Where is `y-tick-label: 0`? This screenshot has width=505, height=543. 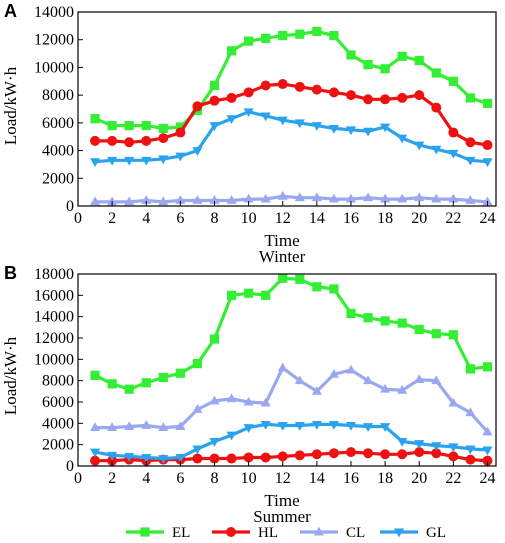
y-tick-label: 0 is located at coordinates (70, 206).